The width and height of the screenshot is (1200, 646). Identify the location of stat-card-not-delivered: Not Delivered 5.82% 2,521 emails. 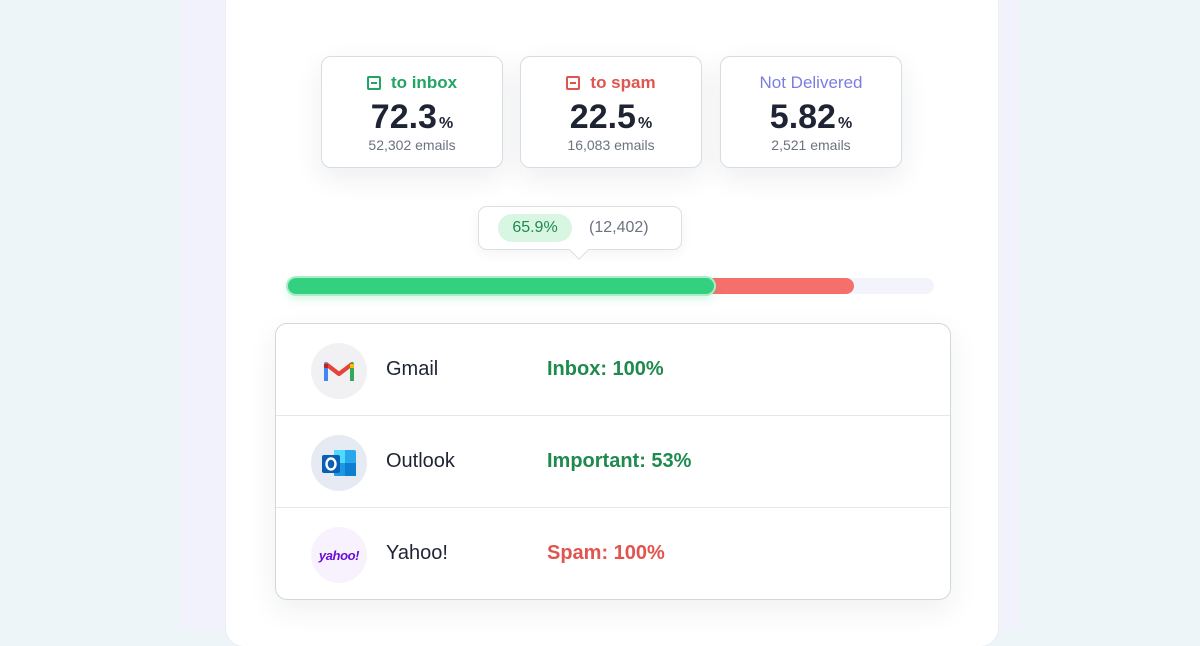
(811, 112).